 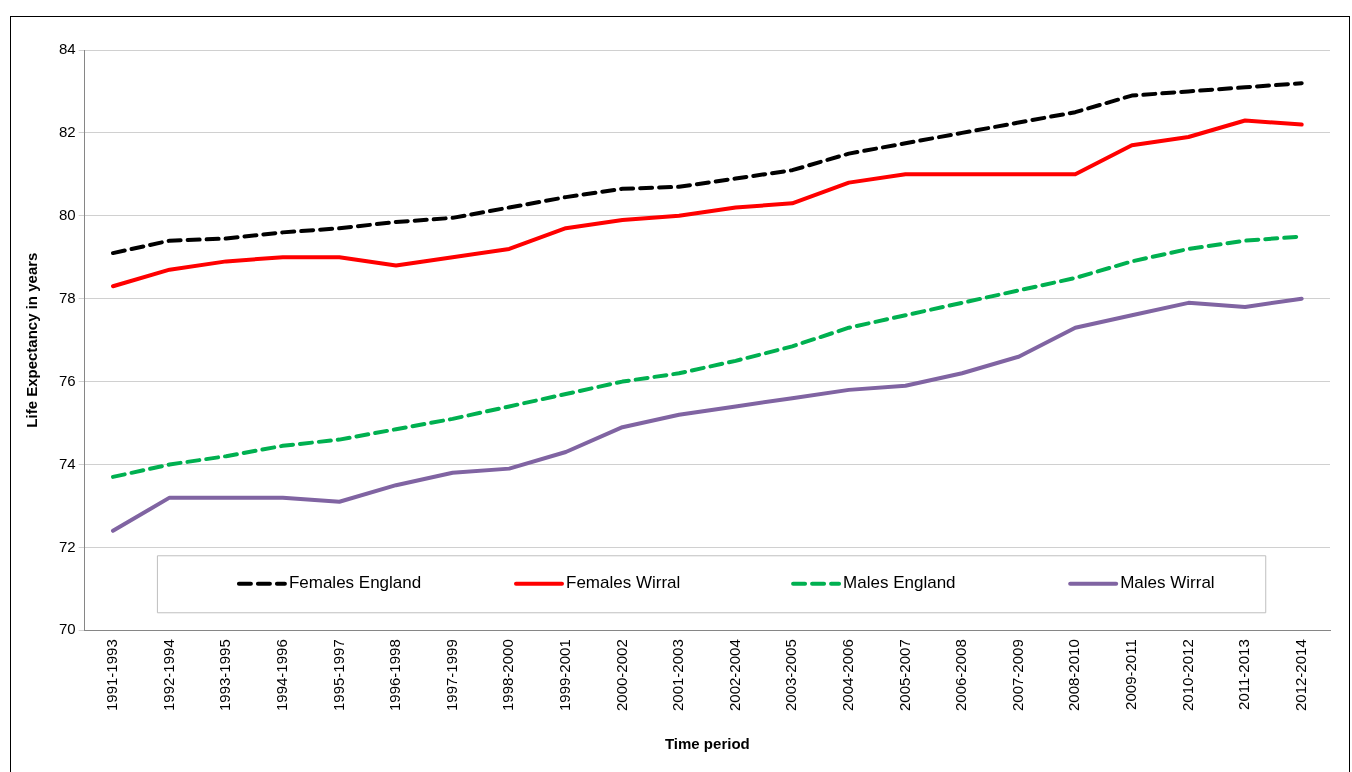 I want to click on y-tick-label: 80, so click(x=67, y=214).